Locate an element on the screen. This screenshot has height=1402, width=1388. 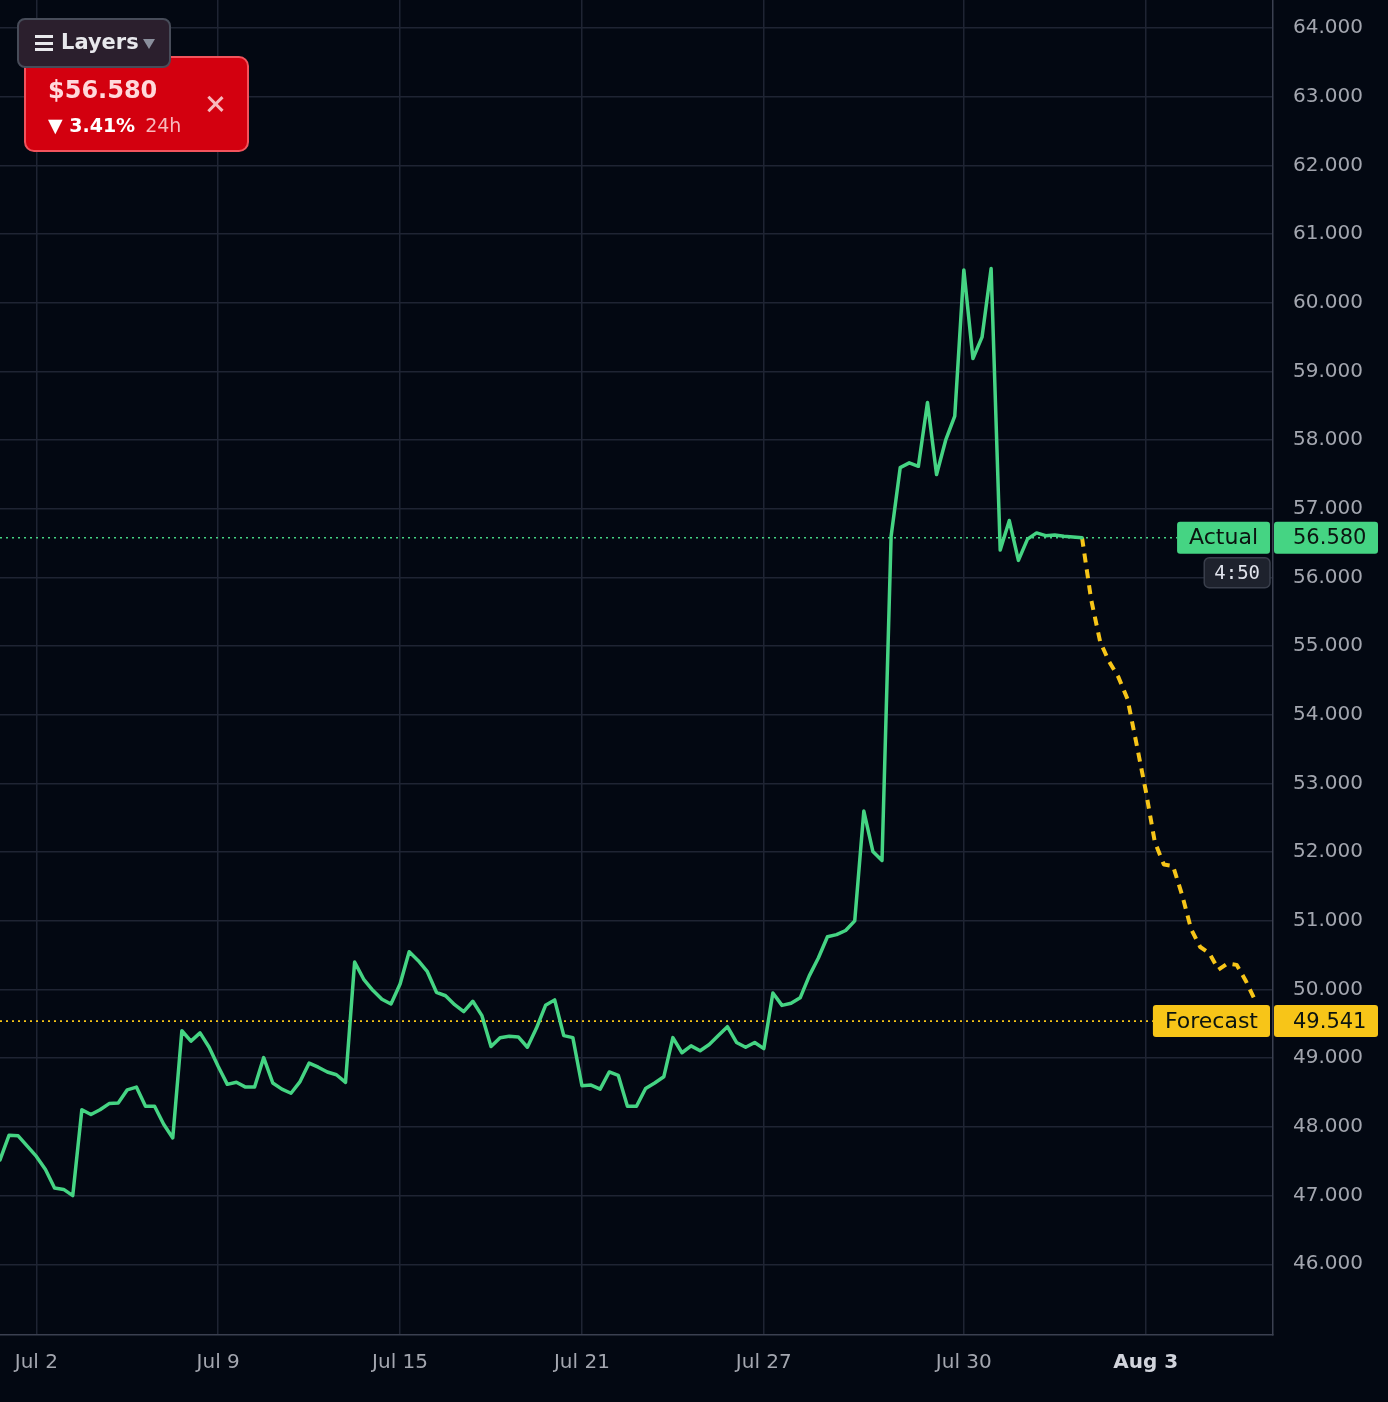
y-tick-label: 63.000 is located at coordinates (1328, 95).